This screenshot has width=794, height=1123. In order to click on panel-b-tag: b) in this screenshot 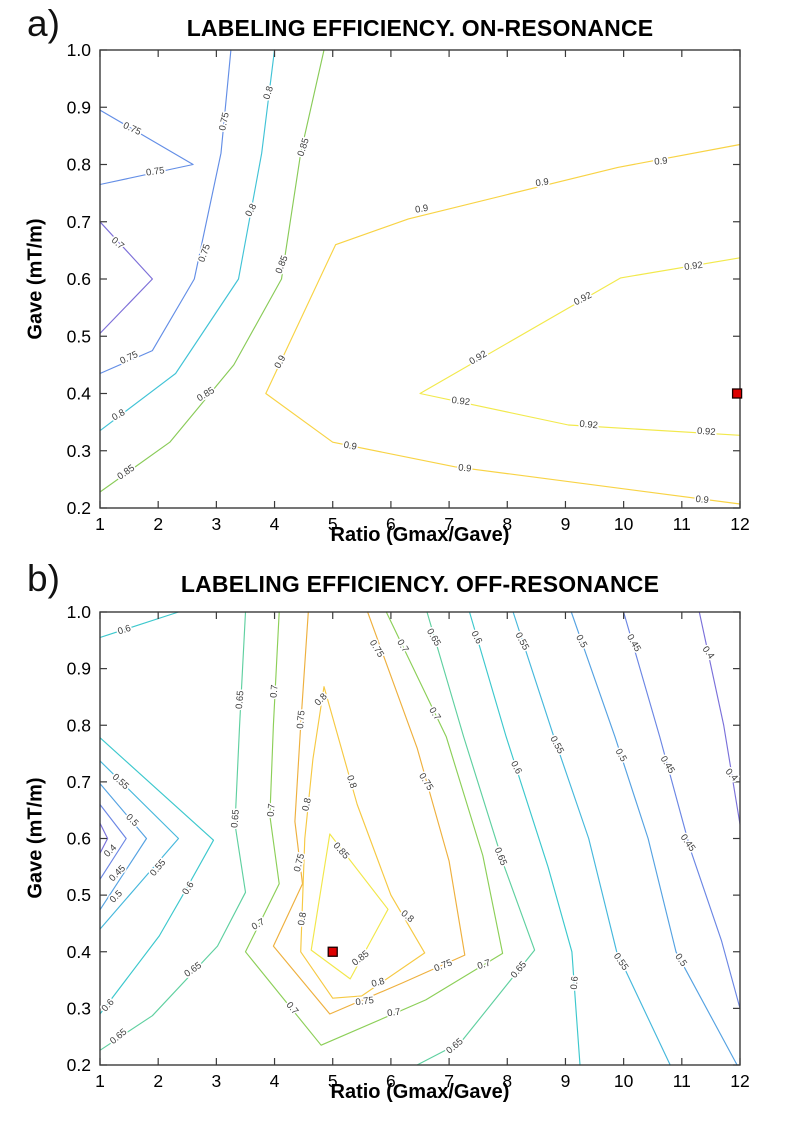, I will do `click(43, 578)`.